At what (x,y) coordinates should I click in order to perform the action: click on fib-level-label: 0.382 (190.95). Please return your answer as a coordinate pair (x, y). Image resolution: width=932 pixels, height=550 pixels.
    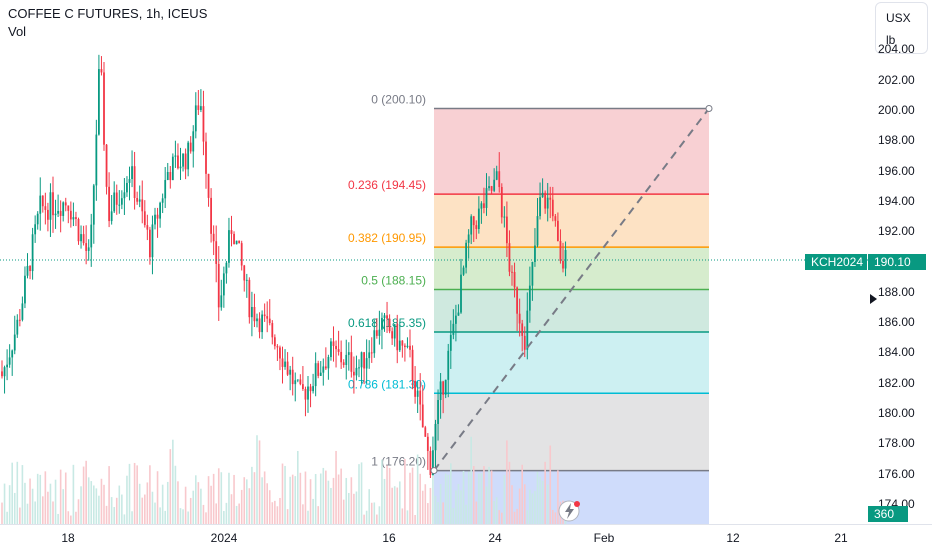
    Looking at the image, I should click on (387, 238).